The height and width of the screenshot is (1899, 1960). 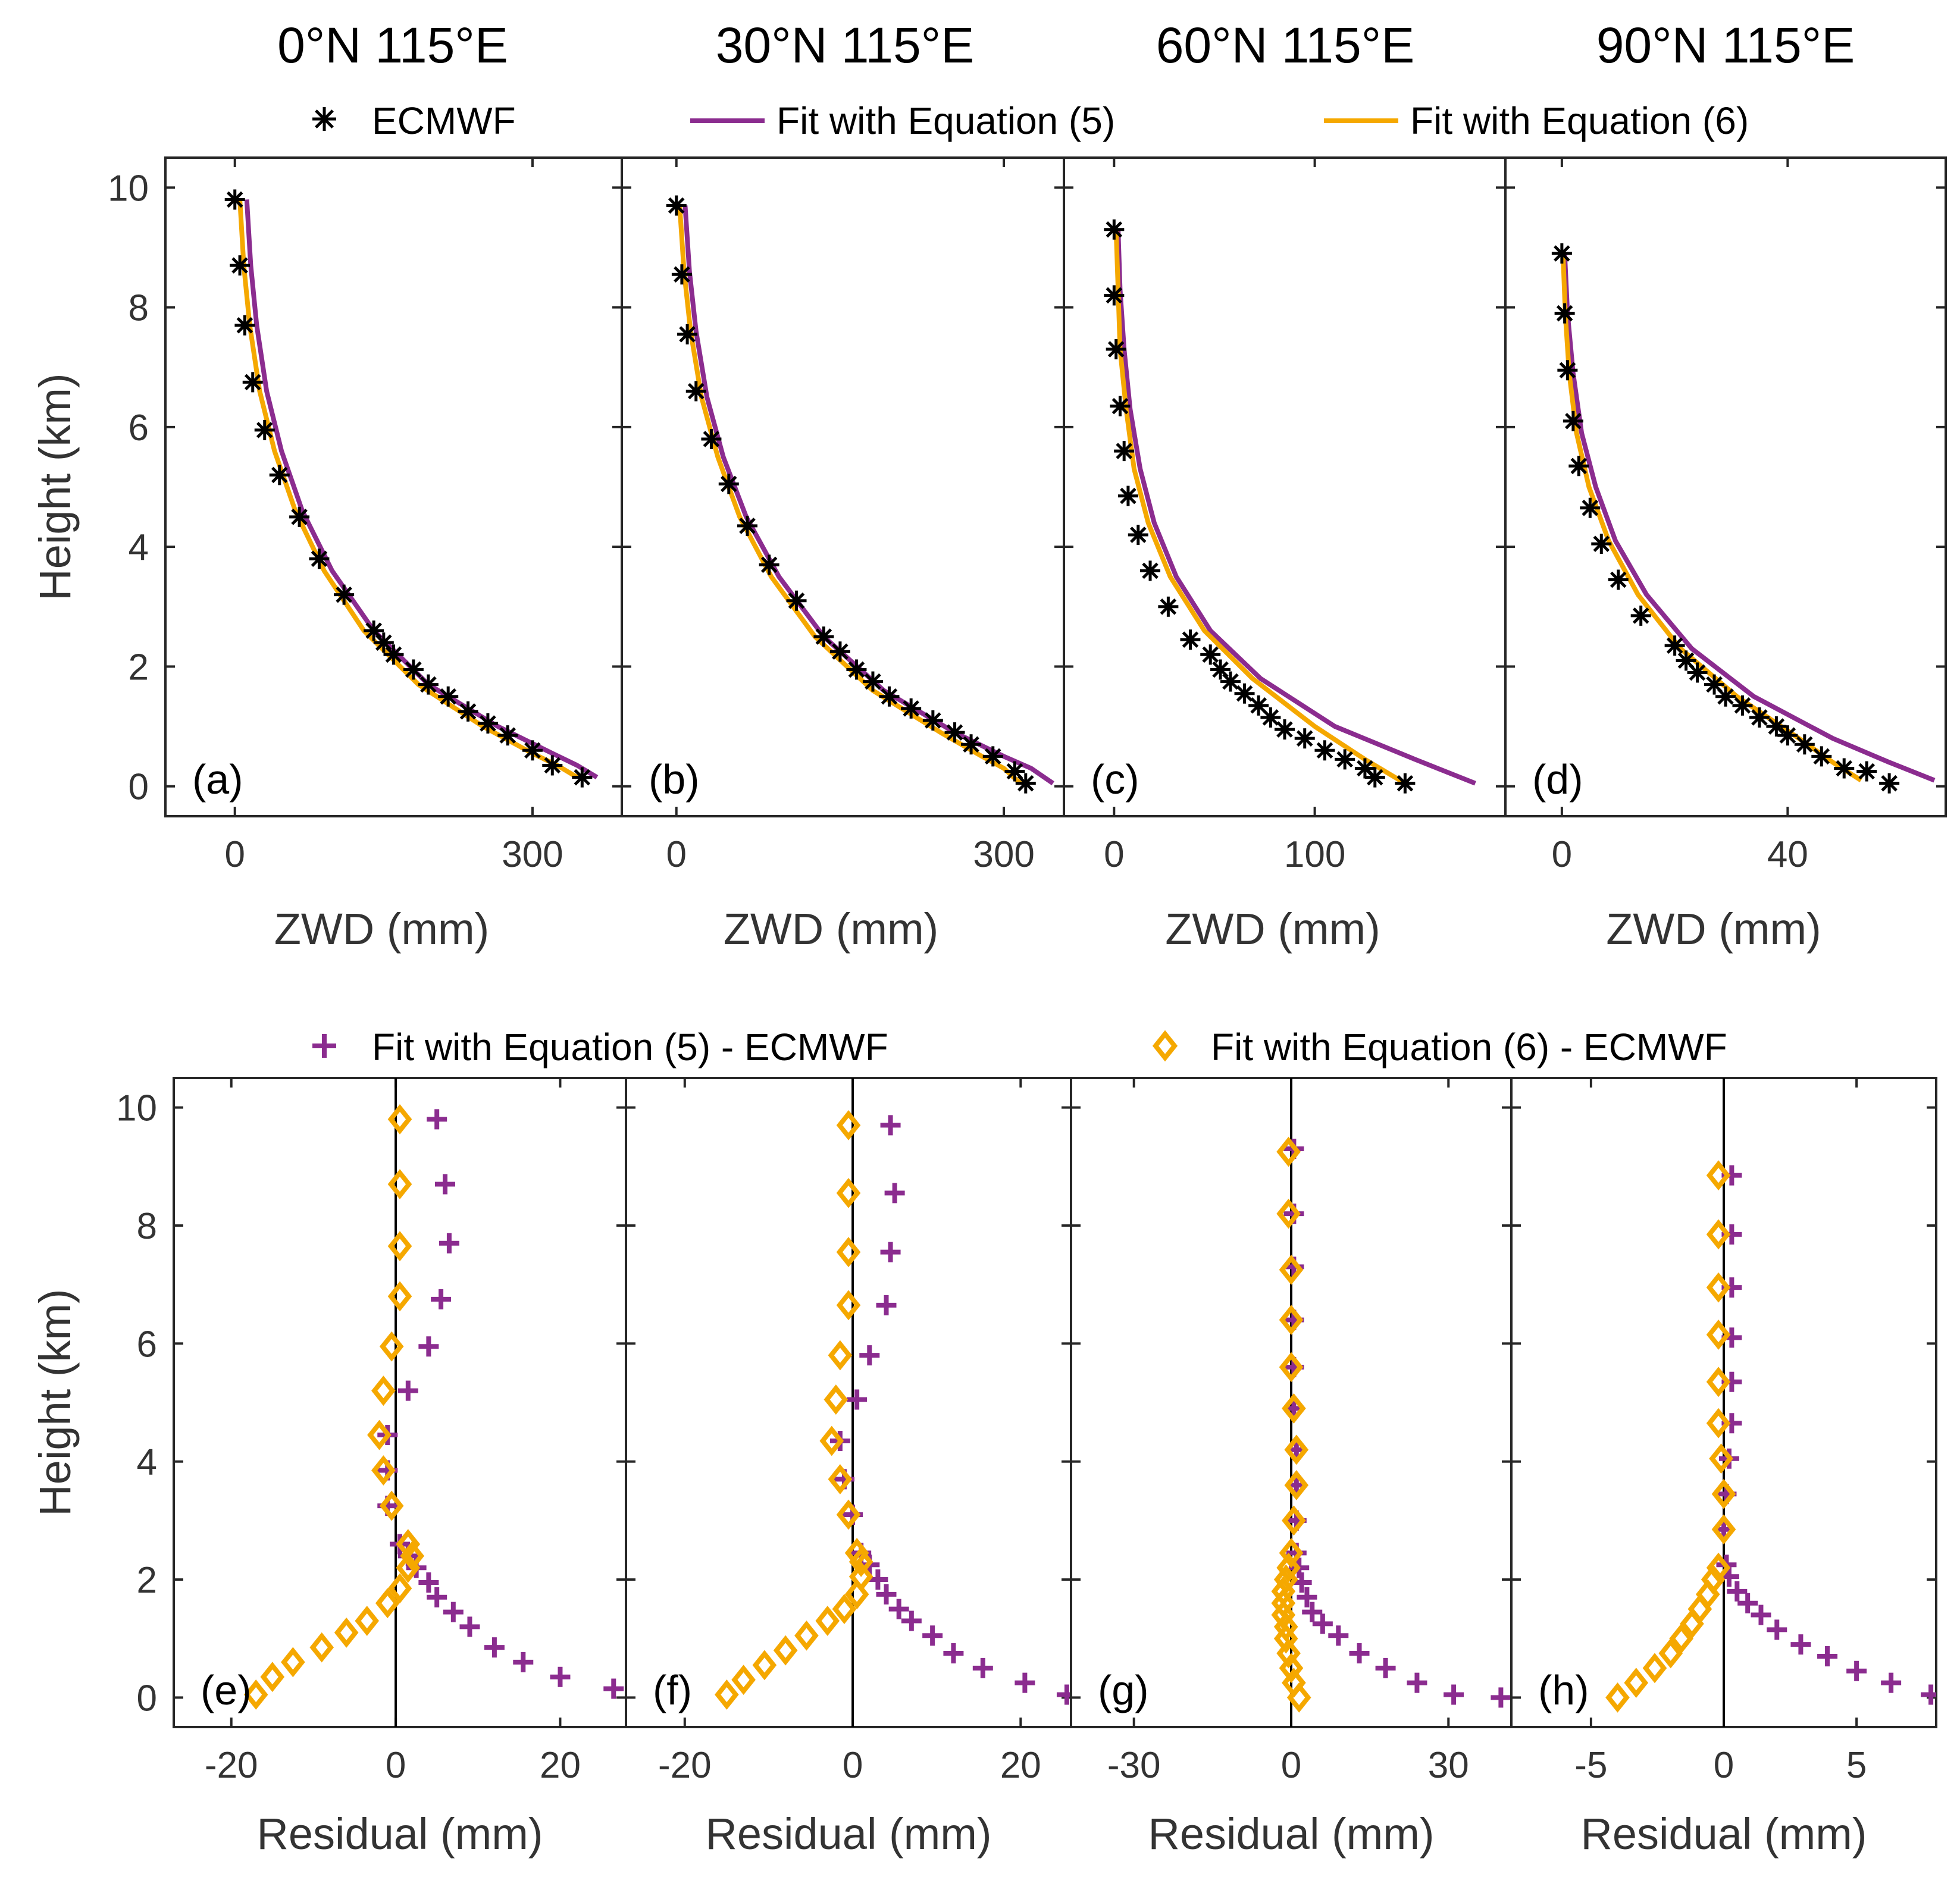 I want to click on panel-g: -30 0 30 Residual (mm) (g), so click(x=1291, y=1468).